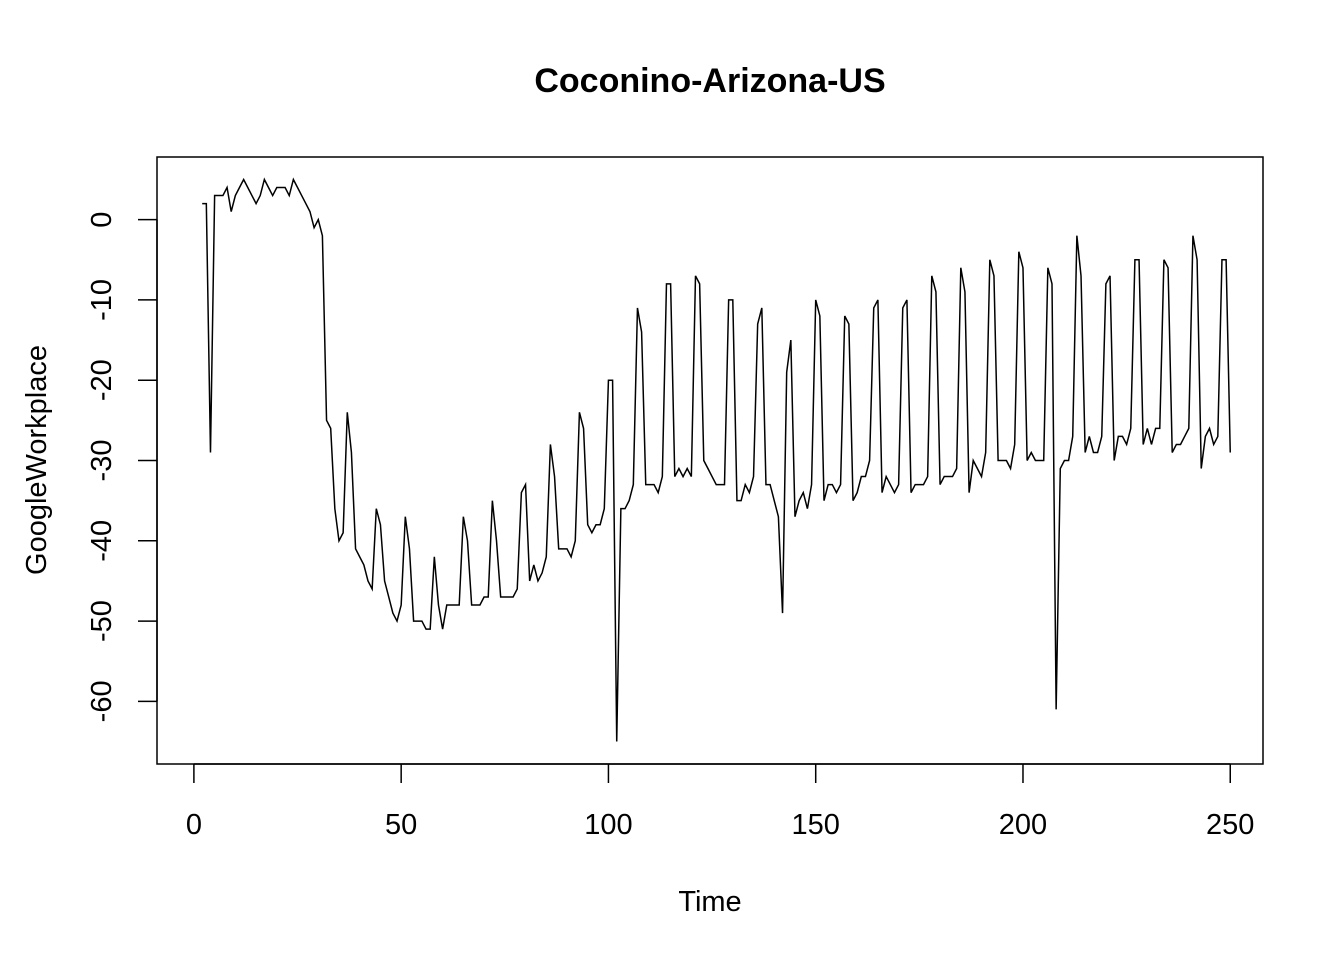  What do you see at coordinates (194, 825) in the screenshot?
I see `x-tick-label: 0` at bounding box center [194, 825].